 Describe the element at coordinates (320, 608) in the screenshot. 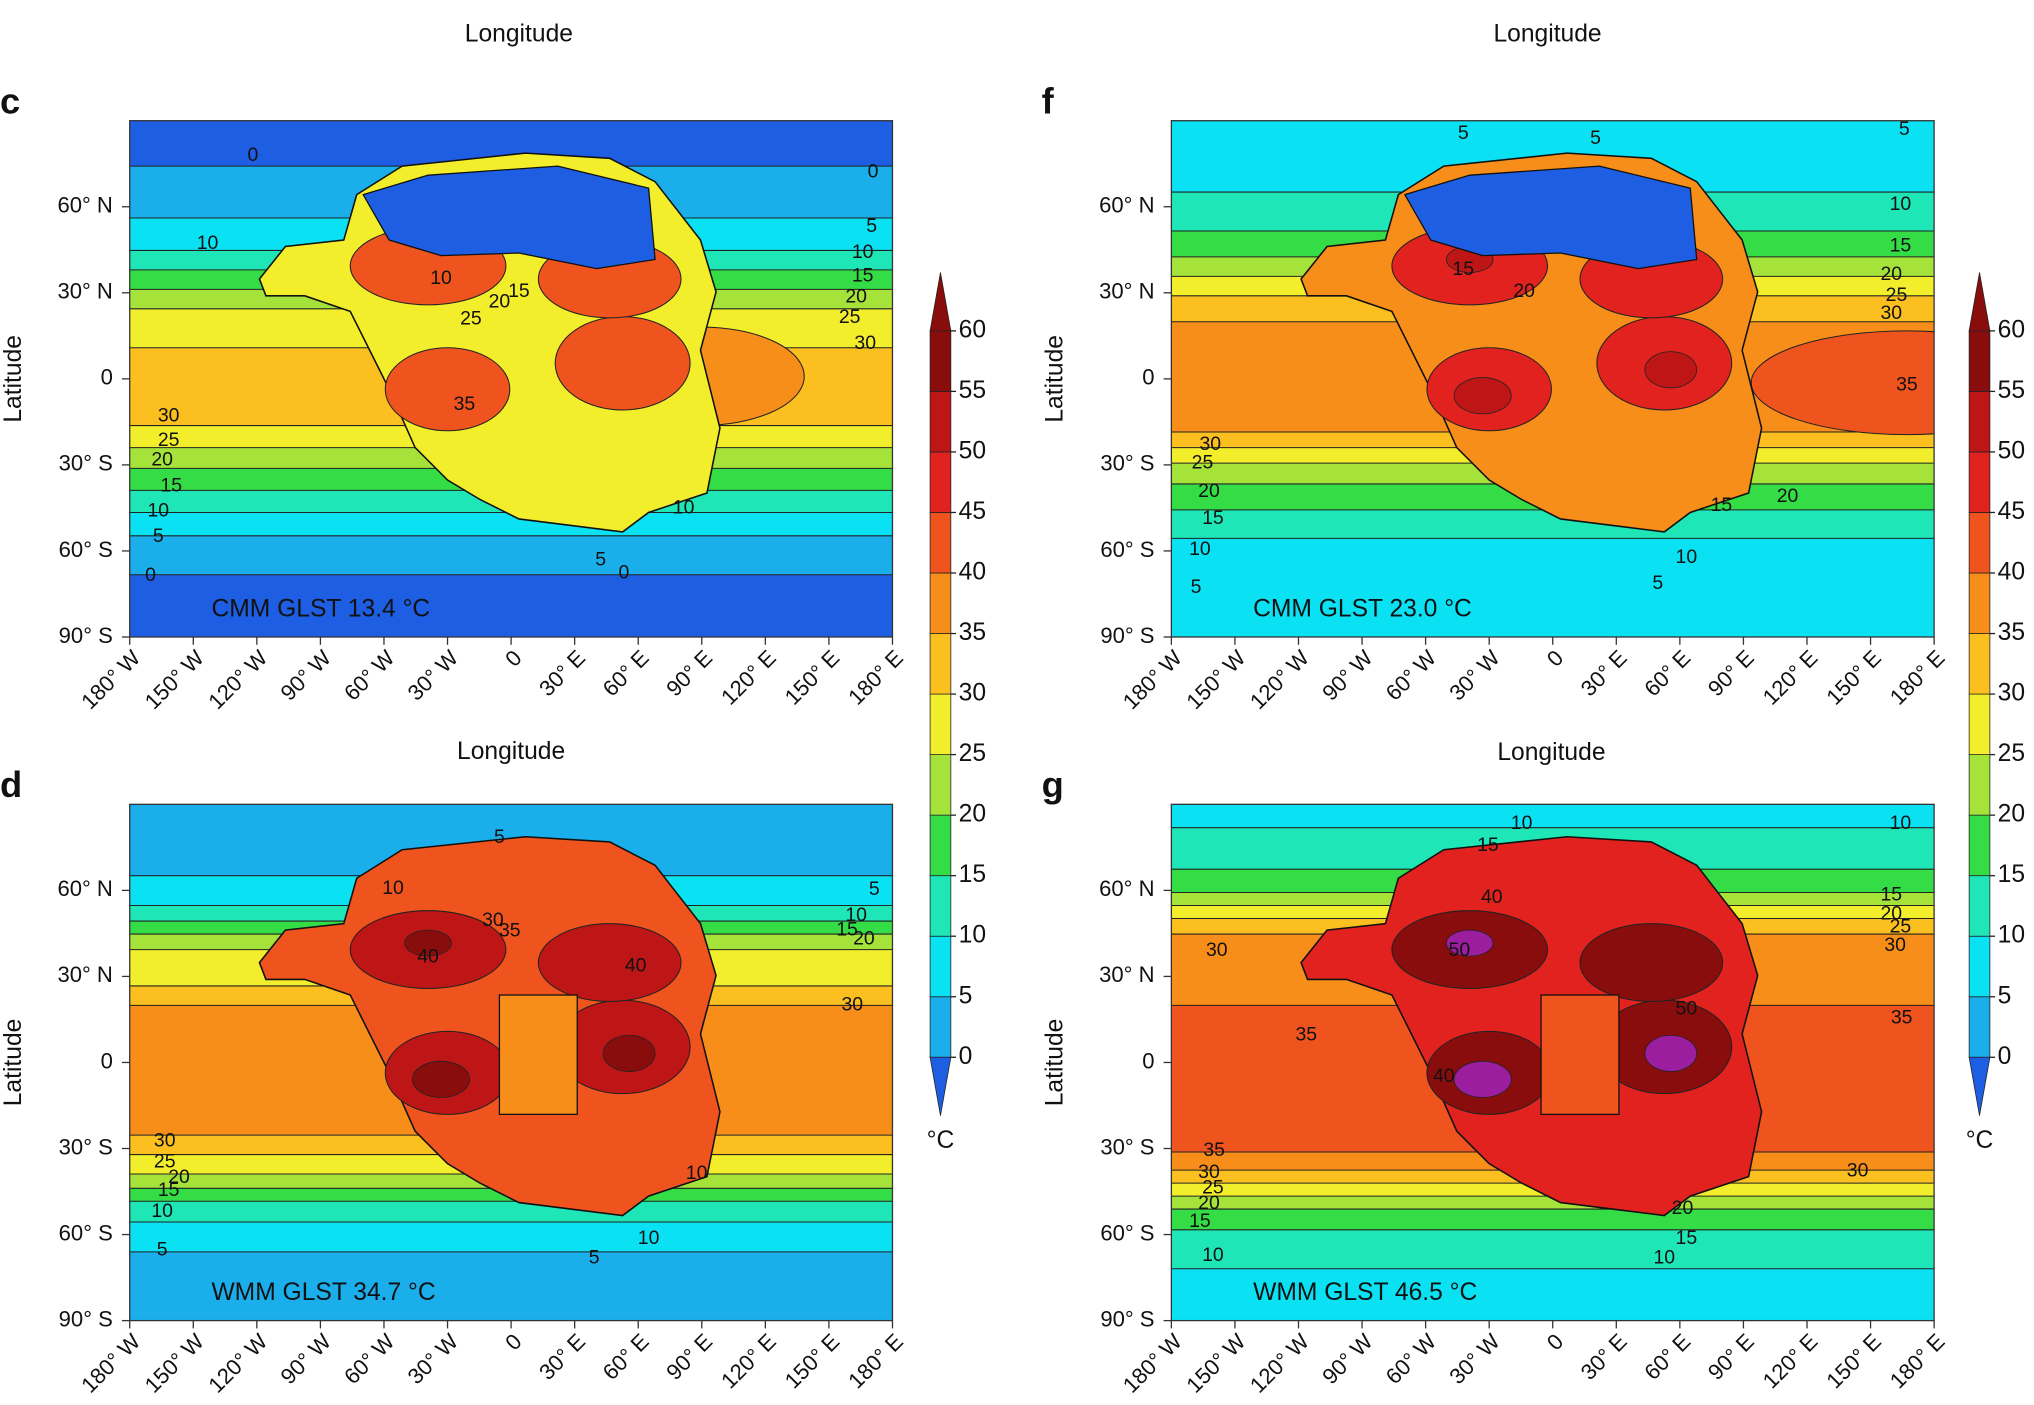

I see `annotation: CMM GLST 13.4 °C` at that location.